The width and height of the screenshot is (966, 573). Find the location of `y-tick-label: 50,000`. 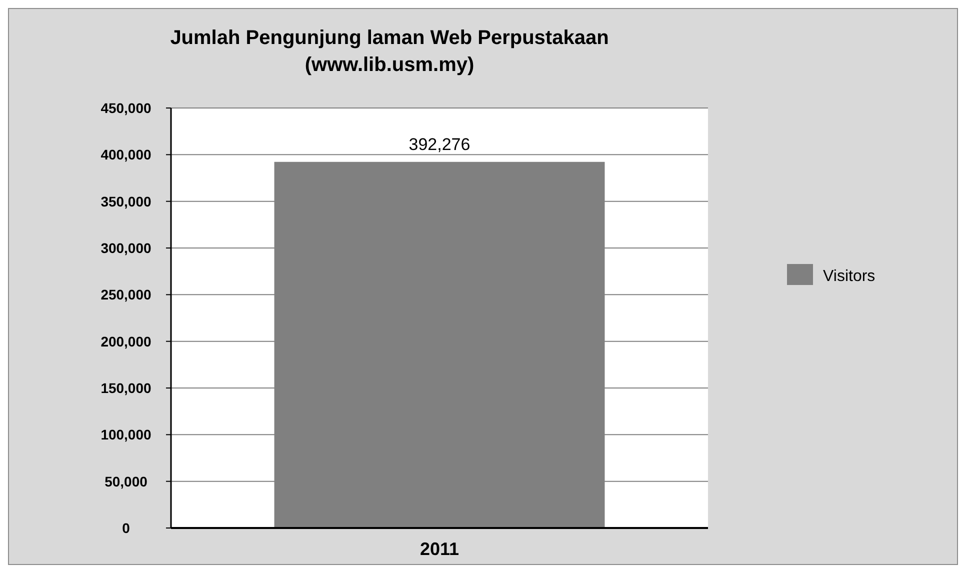

y-tick-label: 50,000 is located at coordinates (126, 481).